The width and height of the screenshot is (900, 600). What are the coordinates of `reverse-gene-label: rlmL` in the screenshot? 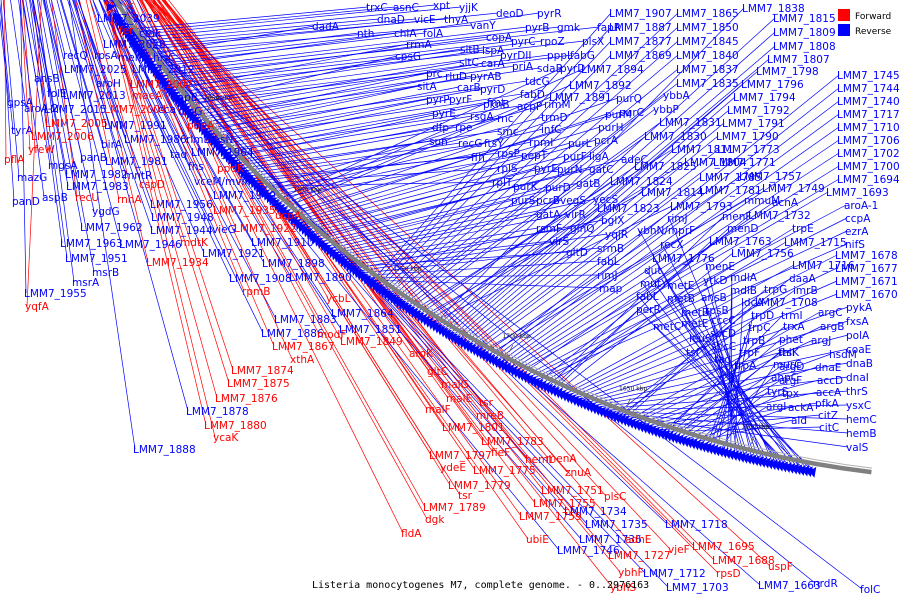 It's located at (197, 140).